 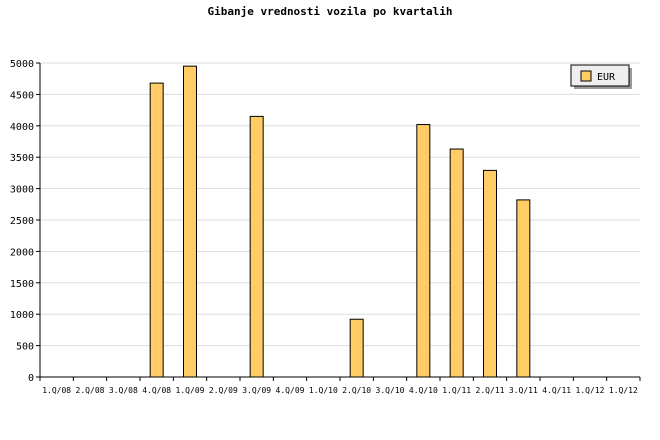 What do you see at coordinates (190, 390) in the screenshot?
I see `x-tick-label: 1.Q/09` at bounding box center [190, 390].